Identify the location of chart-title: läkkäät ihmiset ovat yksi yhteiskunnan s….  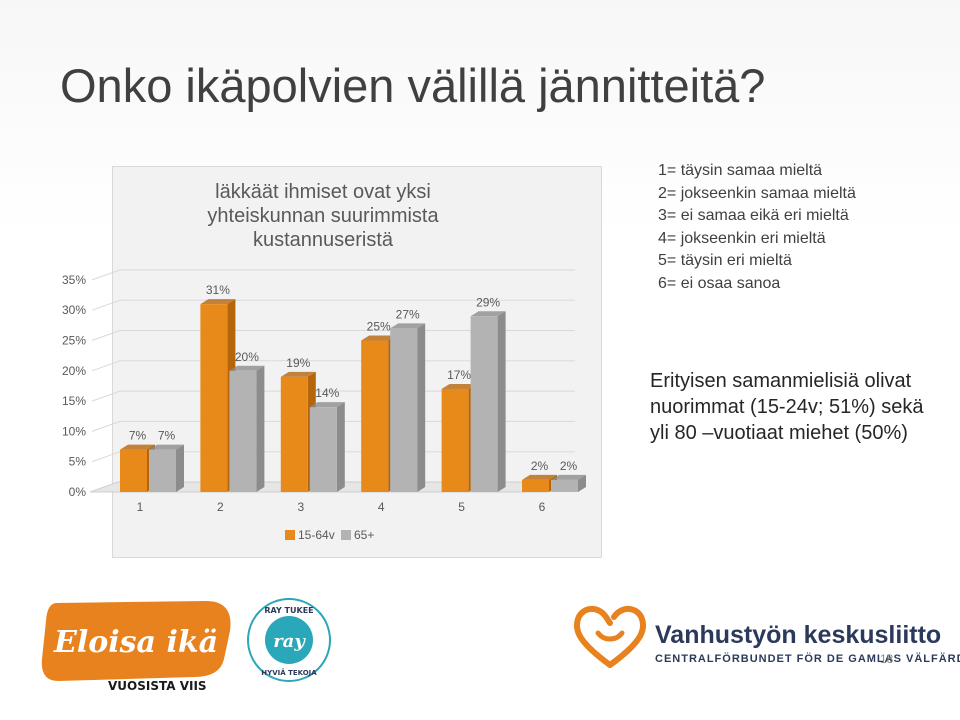
(323, 216).